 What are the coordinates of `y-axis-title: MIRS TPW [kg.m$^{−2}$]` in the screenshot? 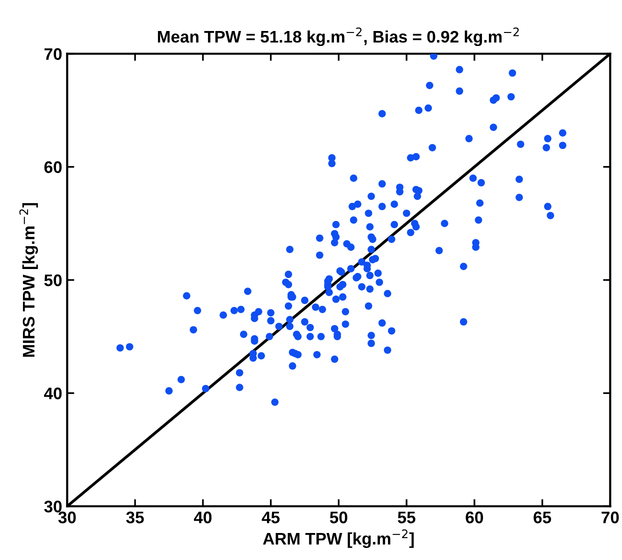 It's located at (28, 280).